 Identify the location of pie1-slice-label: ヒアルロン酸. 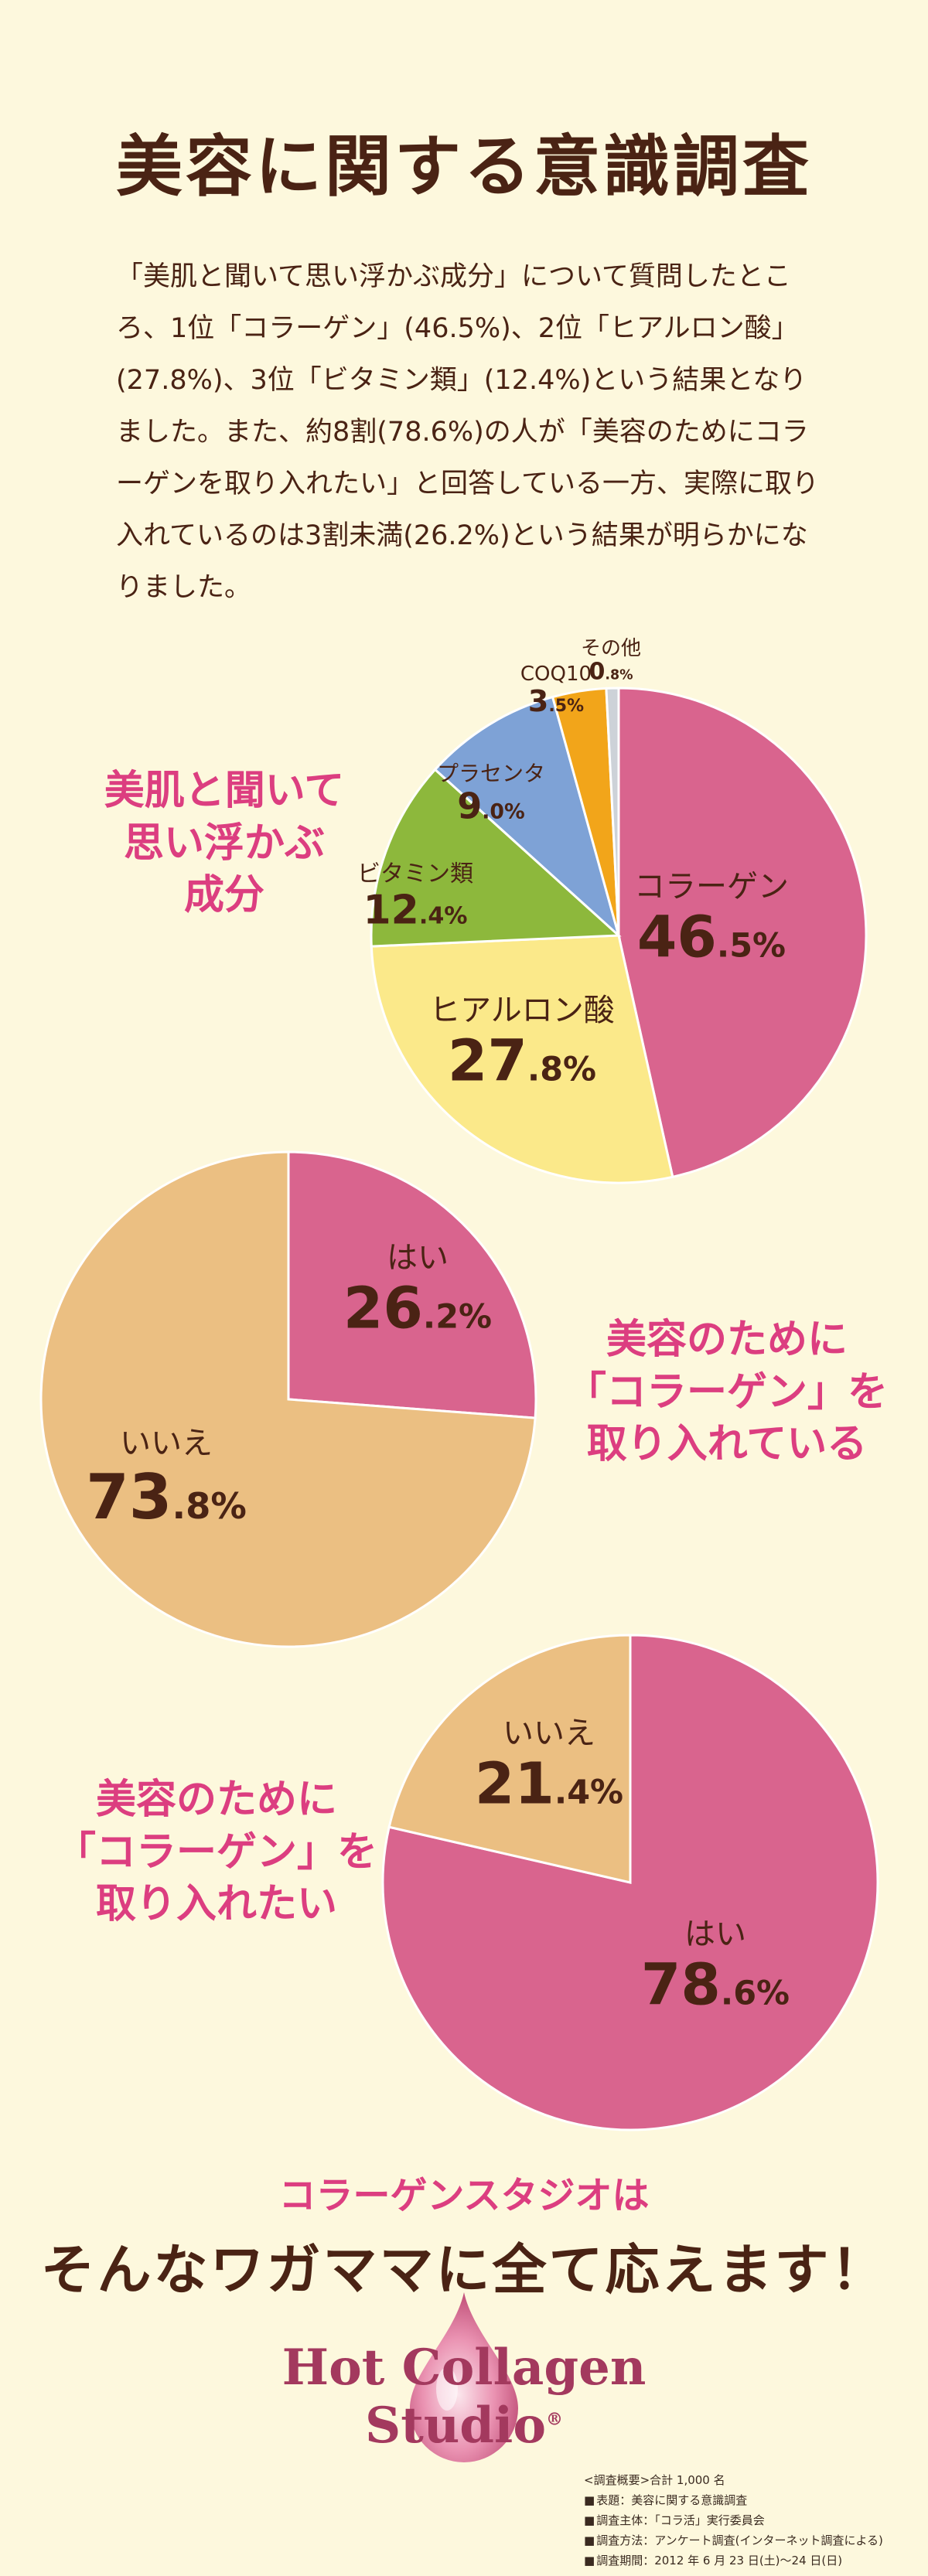
(522, 1010).